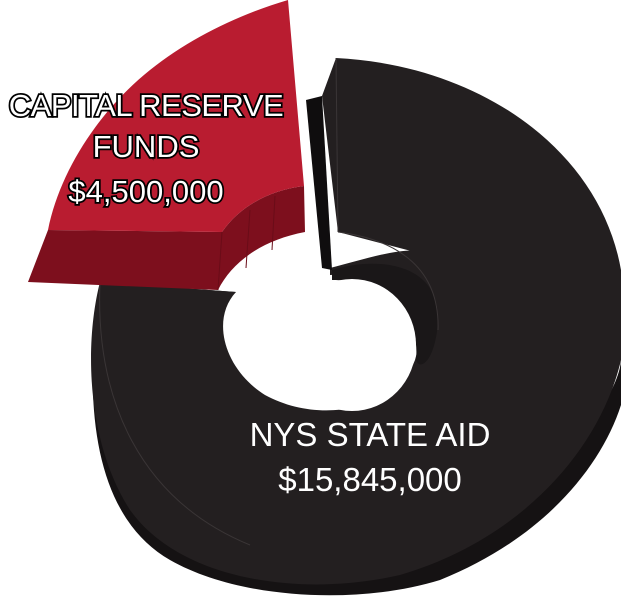 This screenshot has width=621, height=601. I want to click on slice-nys-state-aid-notch, so click(319, 183).